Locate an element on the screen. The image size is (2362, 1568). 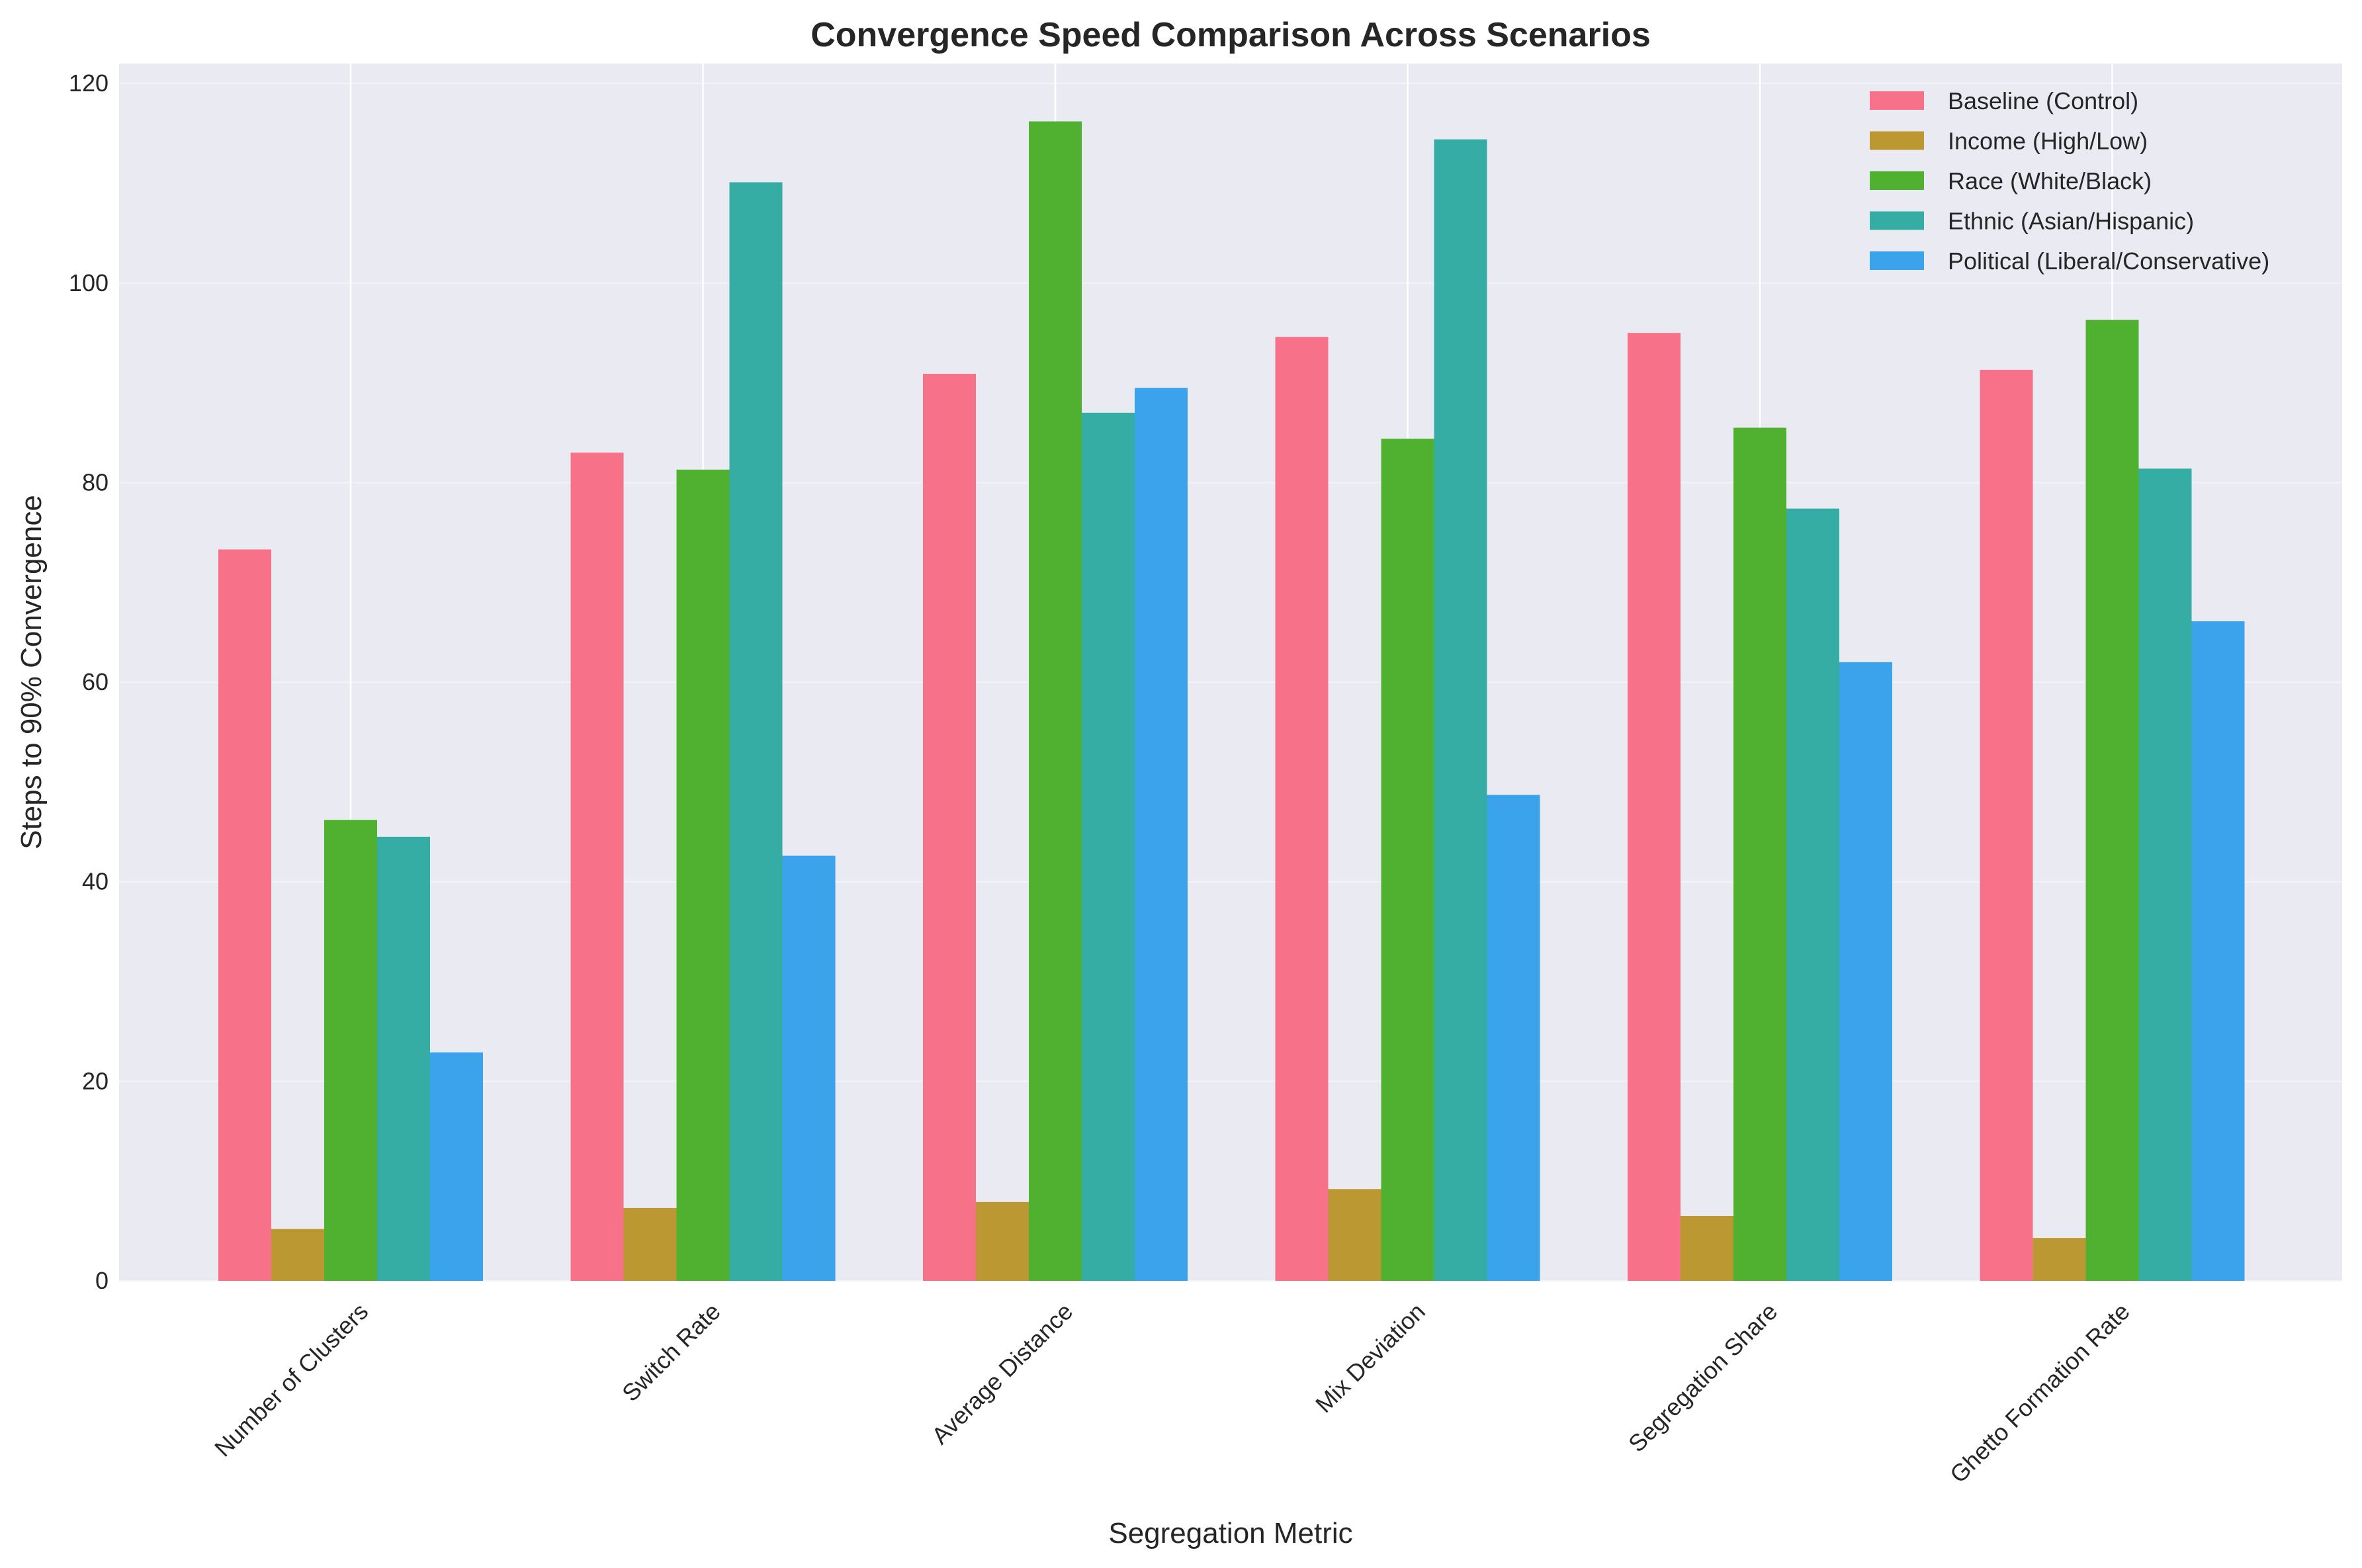
legend-item: Ethnic (Asian/Hispanic) is located at coordinates (2032, 222).